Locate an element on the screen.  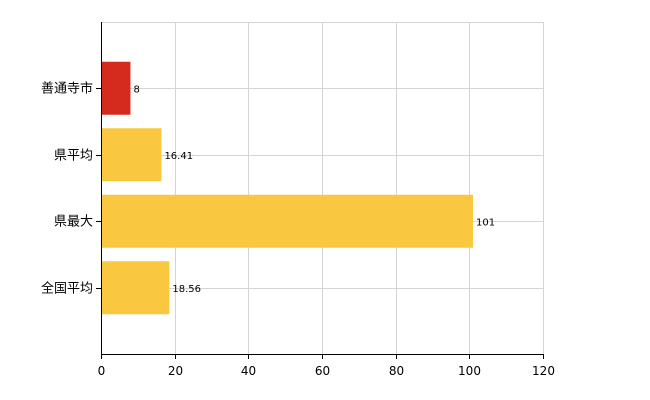
data-label: 18.56 is located at coordinates (186, 289).